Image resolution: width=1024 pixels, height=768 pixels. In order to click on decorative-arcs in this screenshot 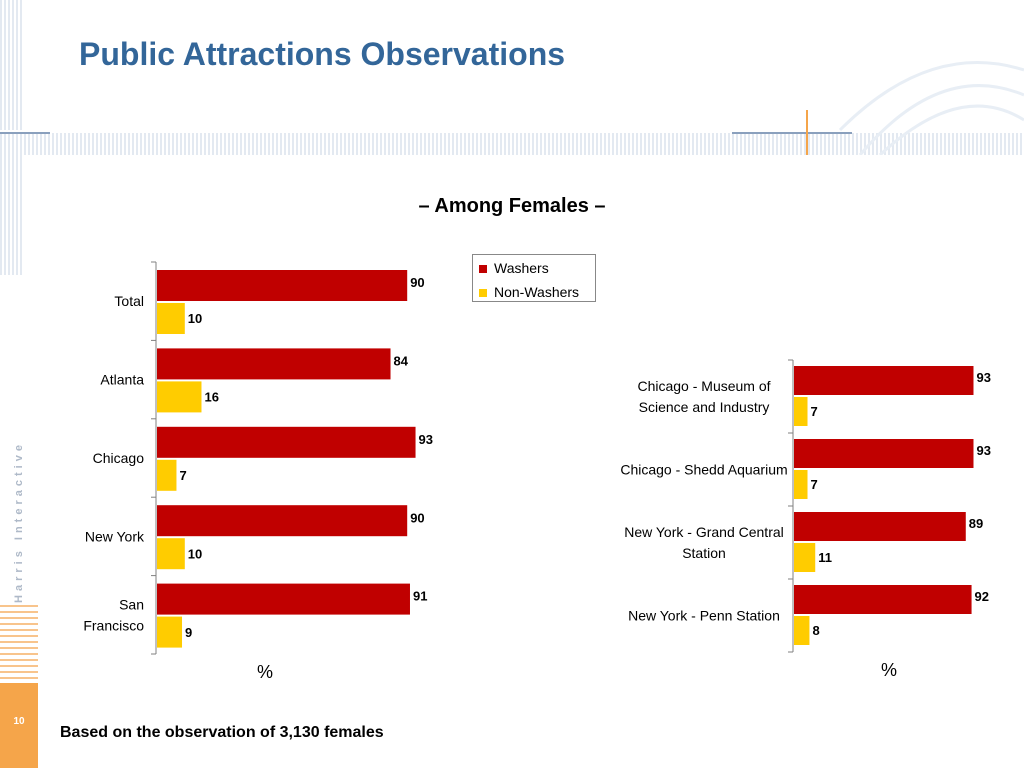, I will do `click(931, 108)`.